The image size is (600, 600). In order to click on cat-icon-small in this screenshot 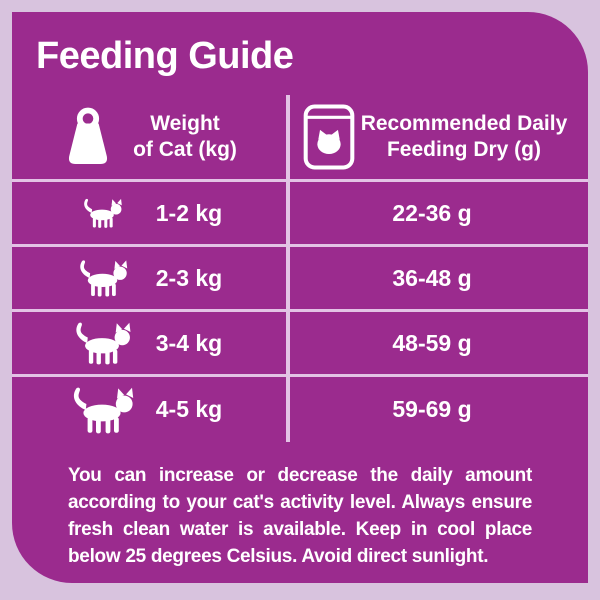, I will do `click(102, 213)`.